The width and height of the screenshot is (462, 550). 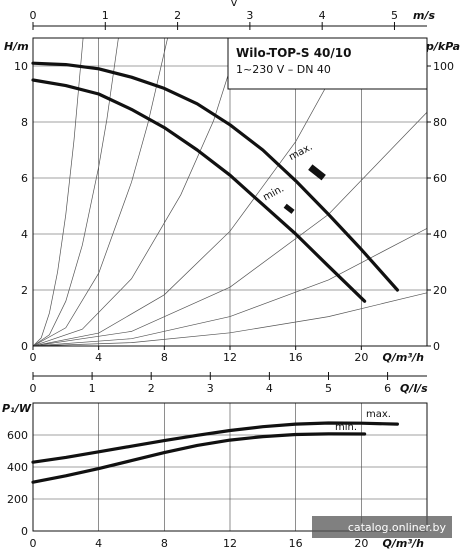 I want to click on pressure-tick-label: 0, so click(x=436, y=346).